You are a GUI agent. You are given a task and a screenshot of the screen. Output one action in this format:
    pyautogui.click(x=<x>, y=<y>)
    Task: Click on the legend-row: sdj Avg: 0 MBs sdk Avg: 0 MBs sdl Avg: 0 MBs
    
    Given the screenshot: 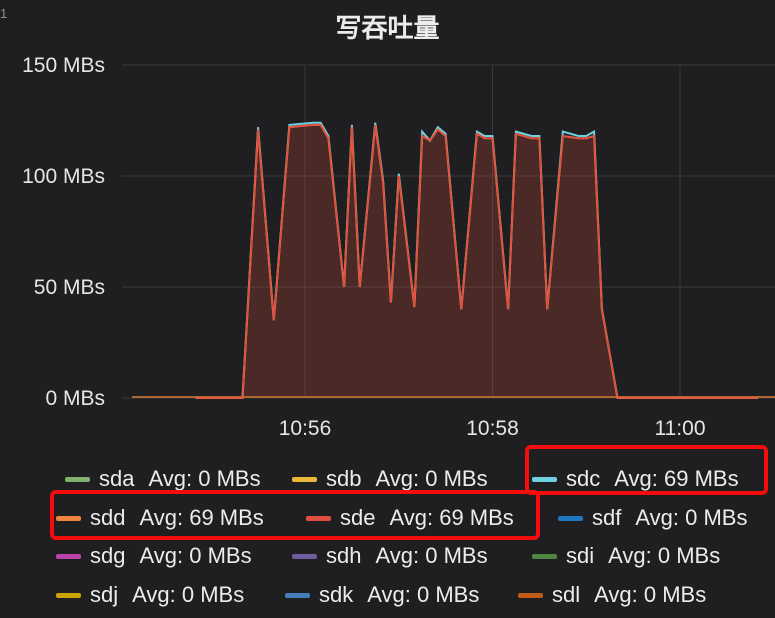 What is the action you would take?
    pyautogui.click(x=387, y=595)
    